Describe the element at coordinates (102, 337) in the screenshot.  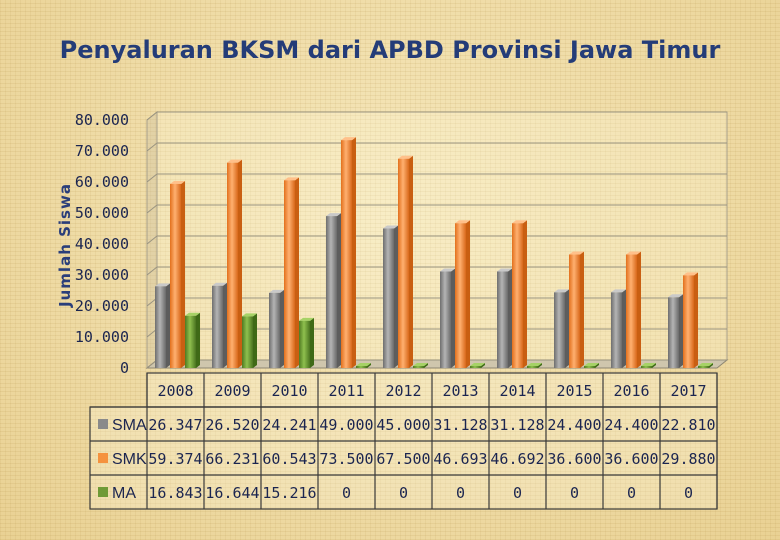
I see `y-tick-label: 10.000` at that location.